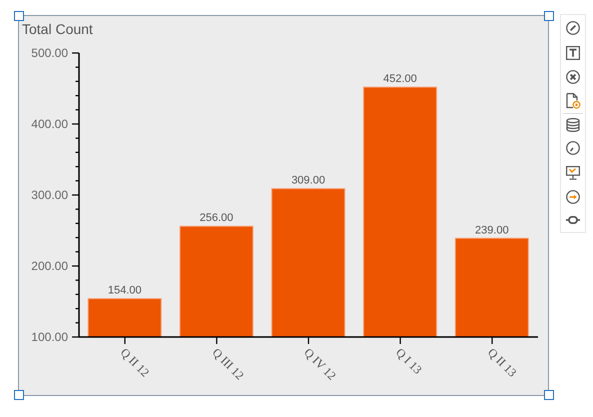 The height and width of the screenshot is (417, 593). I want to click on y-tick-label: 500.00, so click(49, 53).